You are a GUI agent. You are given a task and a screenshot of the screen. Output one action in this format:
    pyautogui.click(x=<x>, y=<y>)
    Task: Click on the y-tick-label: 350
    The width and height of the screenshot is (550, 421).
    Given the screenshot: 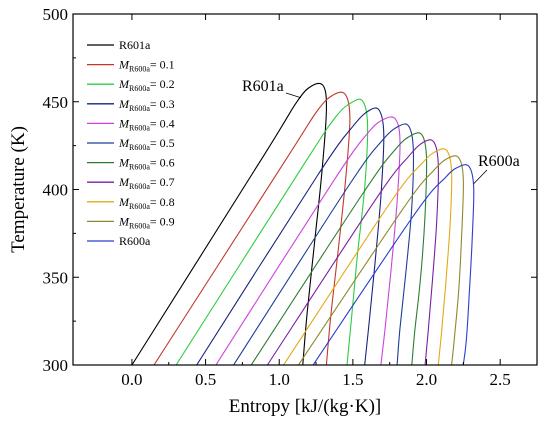 What is the action you would take?
    pyautogui.click(x=56, y=277)
    